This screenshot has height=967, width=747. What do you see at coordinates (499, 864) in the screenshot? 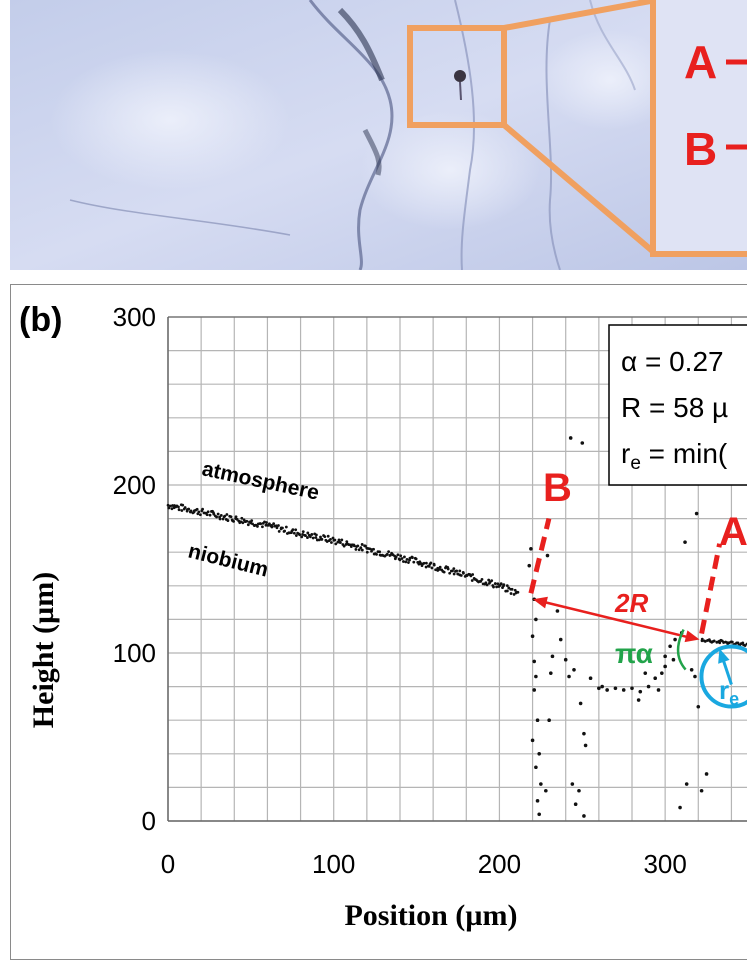
I see `x-tick-label: 200` at bounding box center [499, 864].